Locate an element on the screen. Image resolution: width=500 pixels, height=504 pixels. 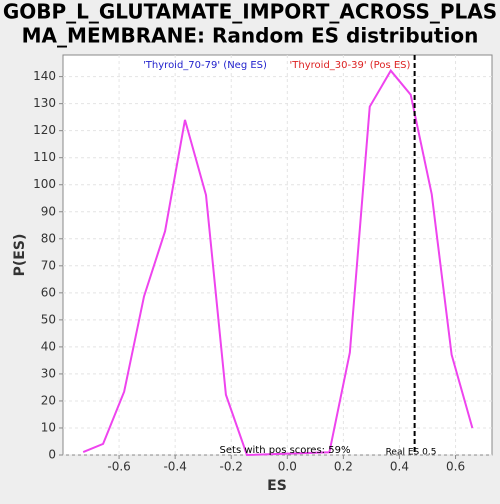
x-tick-label: 0.0 is located at coordinates (287, 467).